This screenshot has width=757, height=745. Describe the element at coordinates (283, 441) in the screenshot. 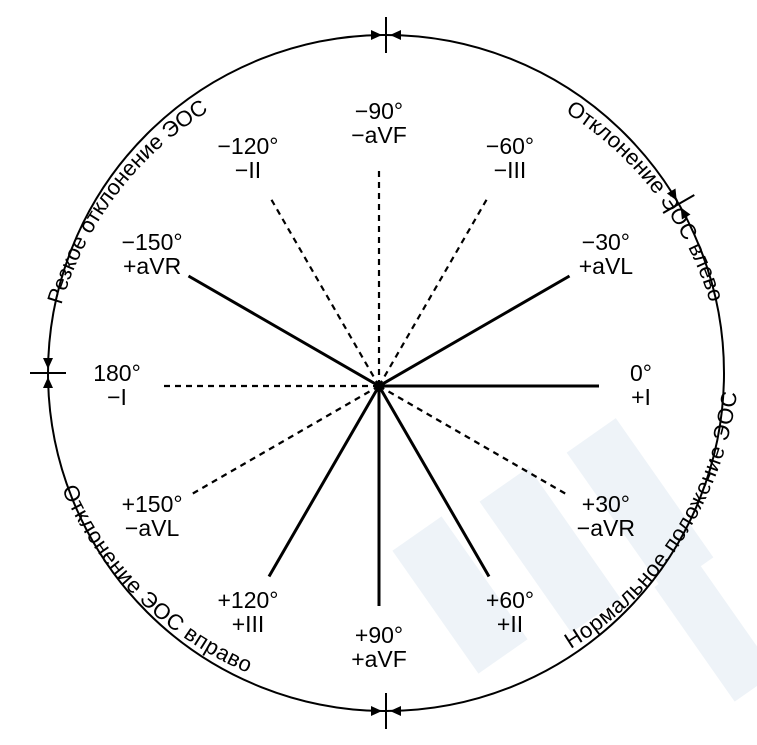

I see `lead-line-aVL-neg` at that location.